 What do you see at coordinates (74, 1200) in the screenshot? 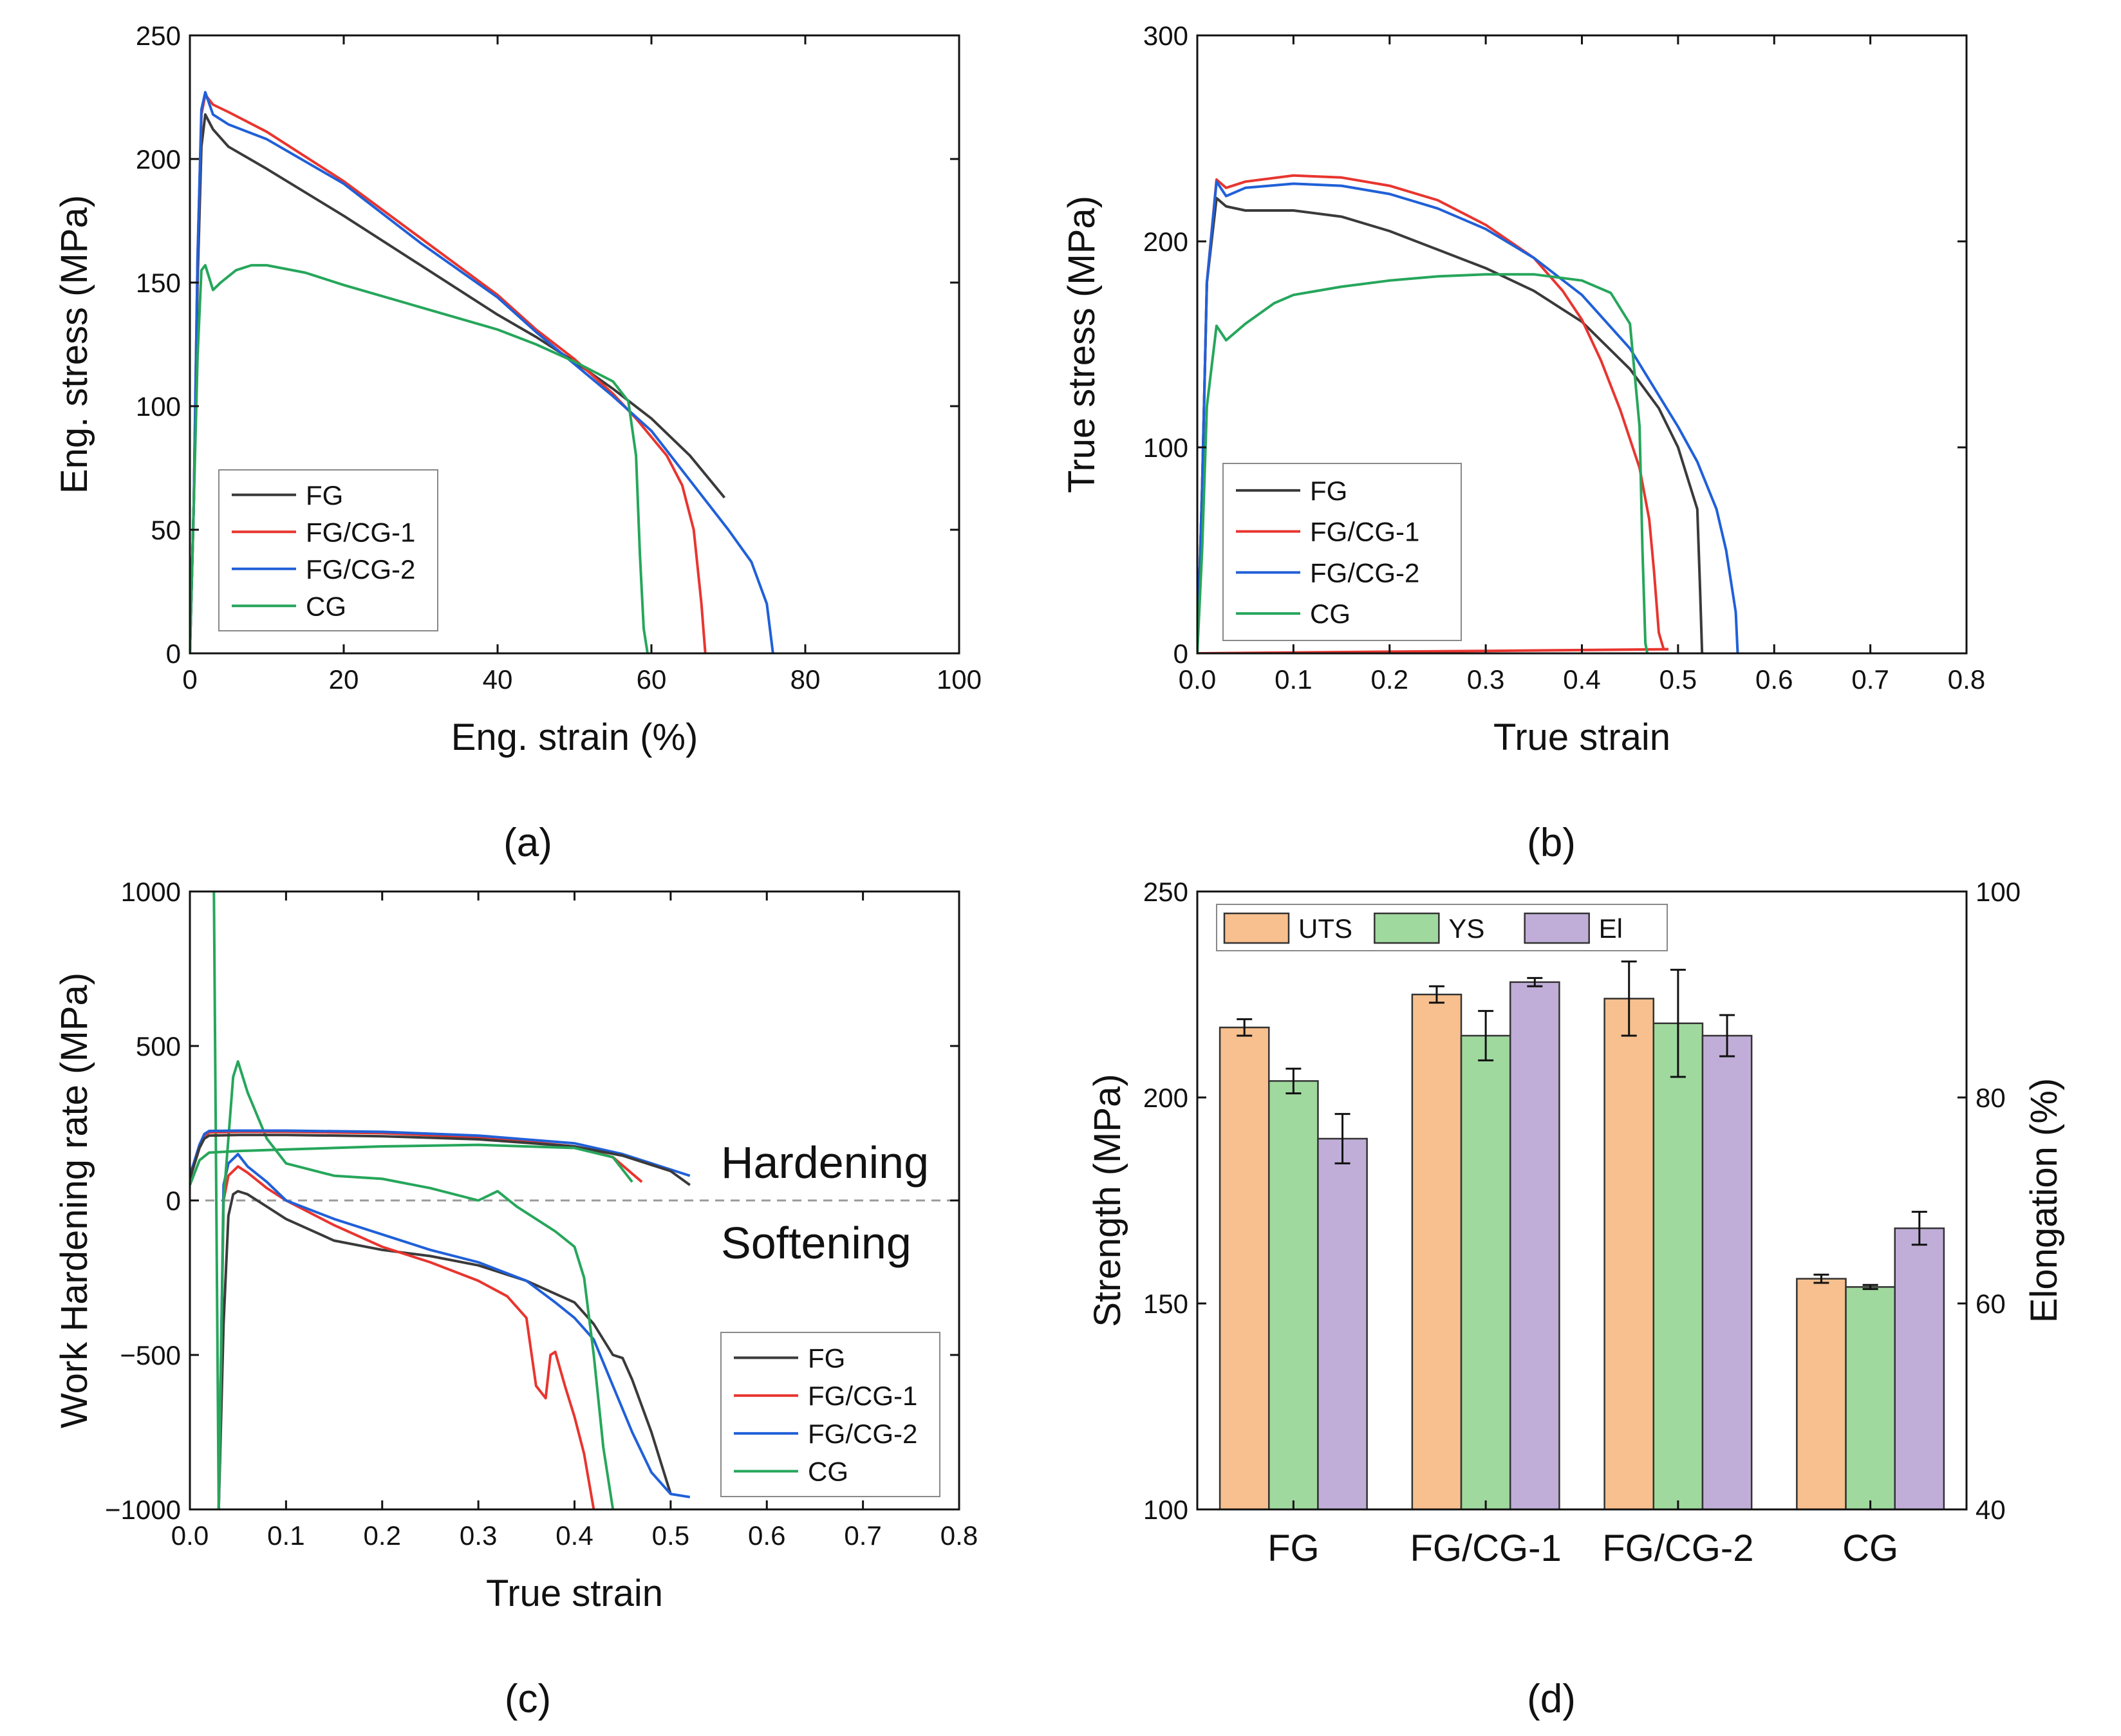
I see `y-axis-label: Work Hardening rate (MPa)` at bounding box center [74, 1200].